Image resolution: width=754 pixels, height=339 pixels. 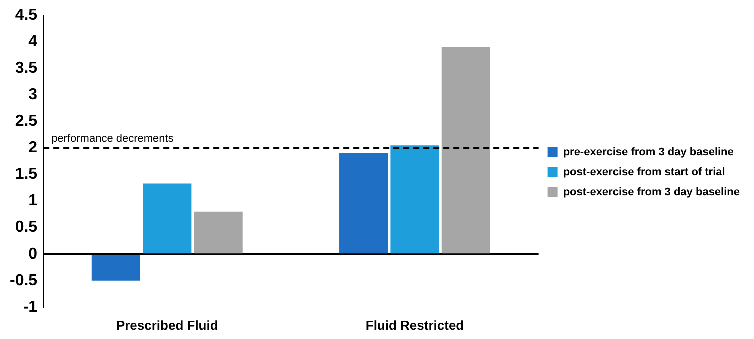 I want to click on legend-label: pre-exercise from 3 day baseline, so click(x=648, y=152).